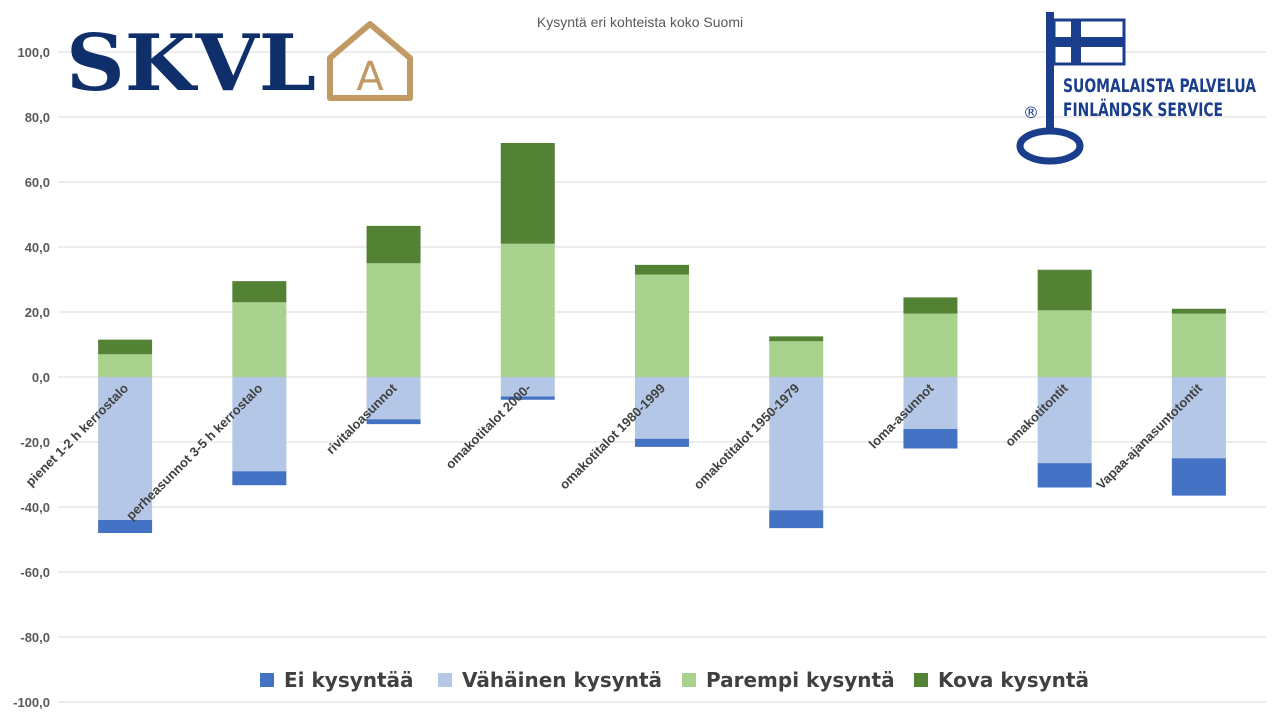 This screenshot has height=720, width=1280. I want to click on registered-mark: ®, so click(1031, 112).